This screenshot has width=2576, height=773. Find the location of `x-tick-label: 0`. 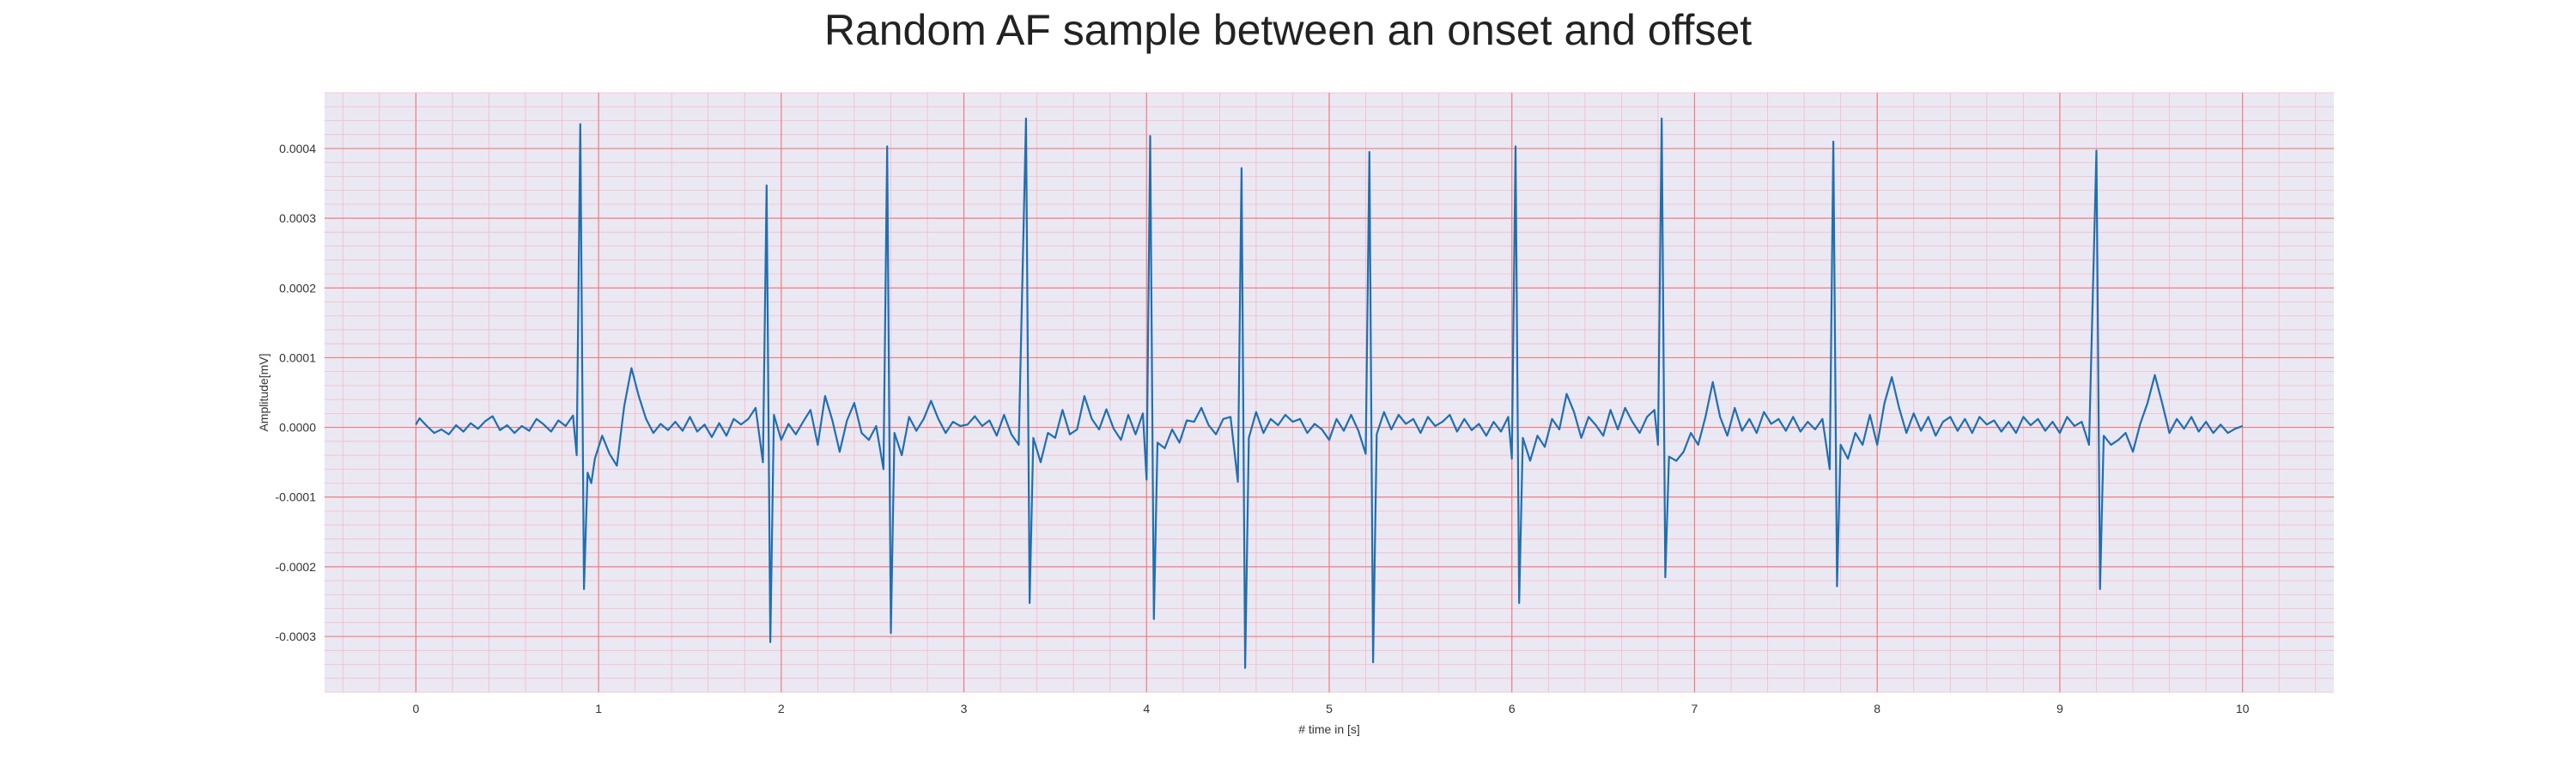

x-tick-label: 0 is located at coordinates (415, 708).